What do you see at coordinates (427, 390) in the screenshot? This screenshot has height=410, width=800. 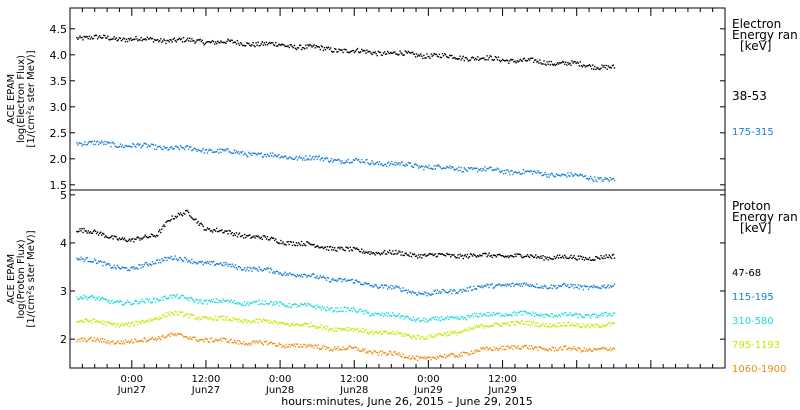 I see `x-tick-label-date: Jun29` at bounding box center [427, 390].